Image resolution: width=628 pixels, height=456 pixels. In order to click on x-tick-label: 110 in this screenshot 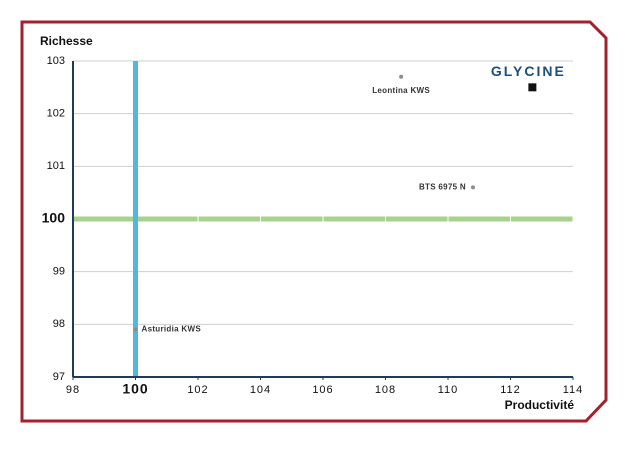, I will do `click(448, 390)`.